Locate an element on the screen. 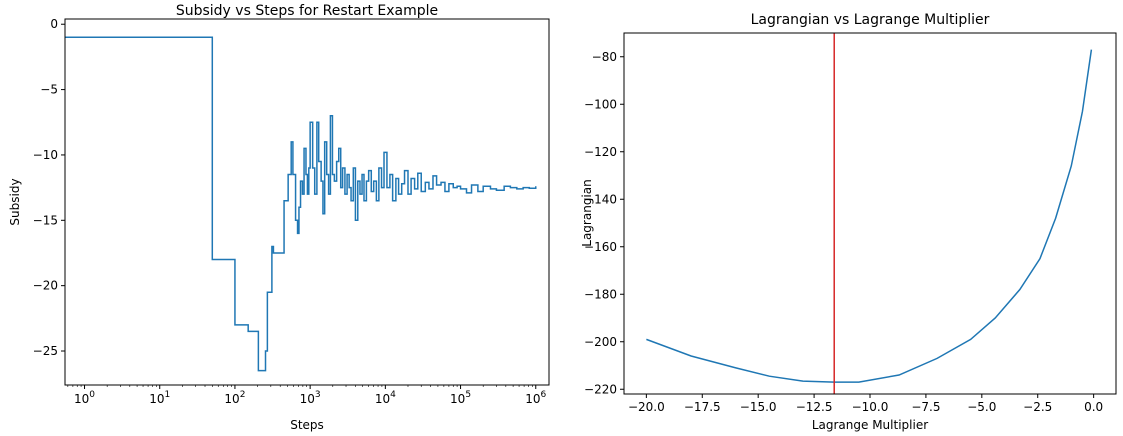 This screenshot has width=1123, height=436. left-x-axis-label: Steps is located at coordinates (307, 425).